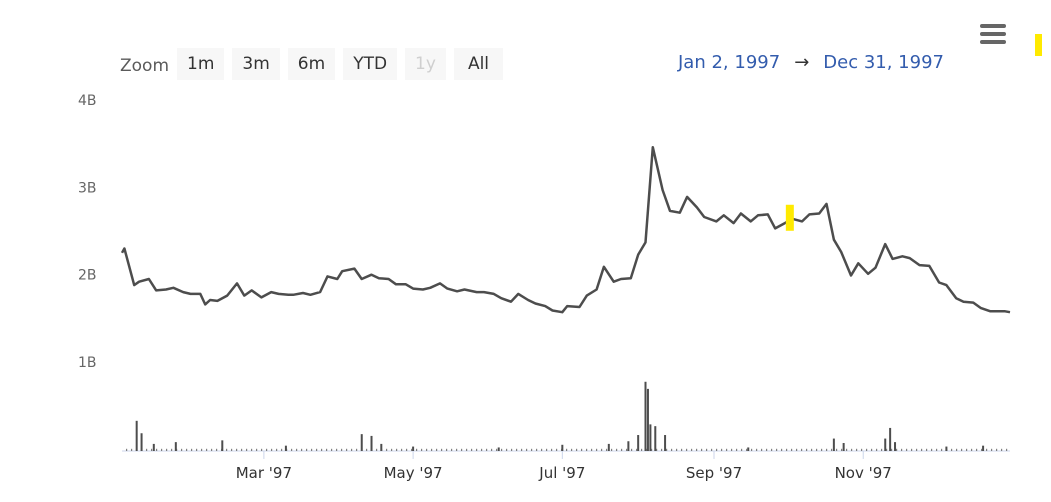  What do you see at coordinates (311, 64) in the screenshot?
I see `zoom-6m-button: 6m` at bounding box center [311, 64].